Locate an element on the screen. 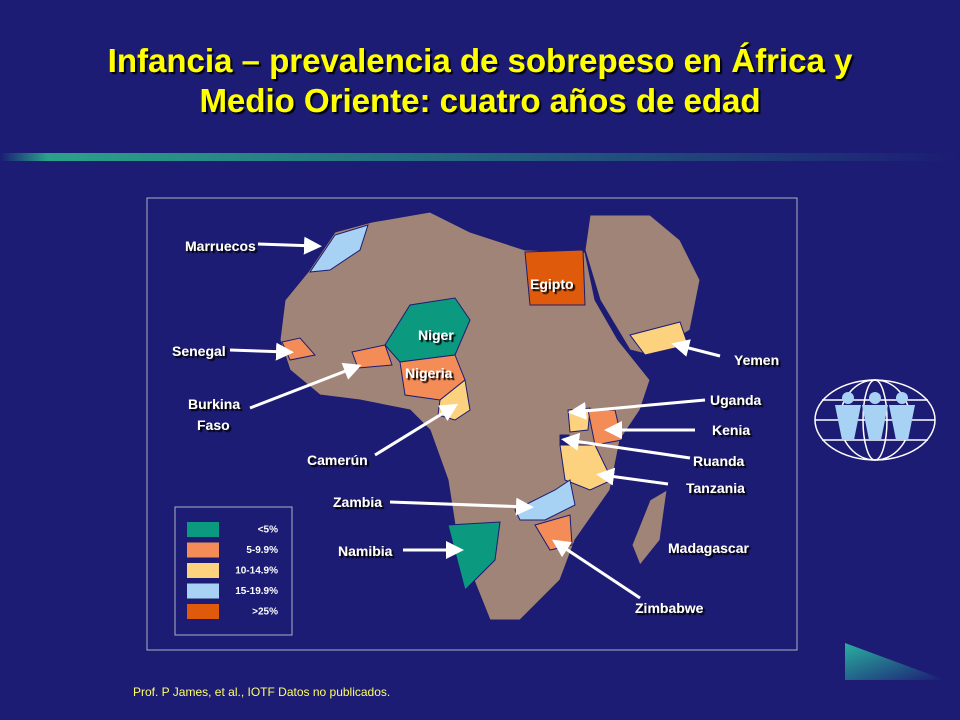  country-label: Namibia is located at coordinates (365, 551).